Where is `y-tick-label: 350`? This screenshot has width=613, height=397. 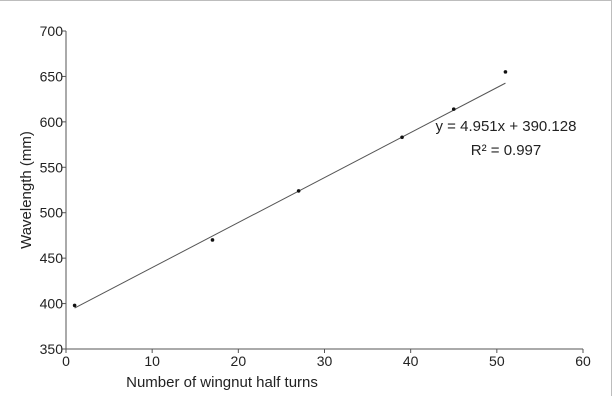
y-tick-label: 350 is located at coordinates (52, 349).